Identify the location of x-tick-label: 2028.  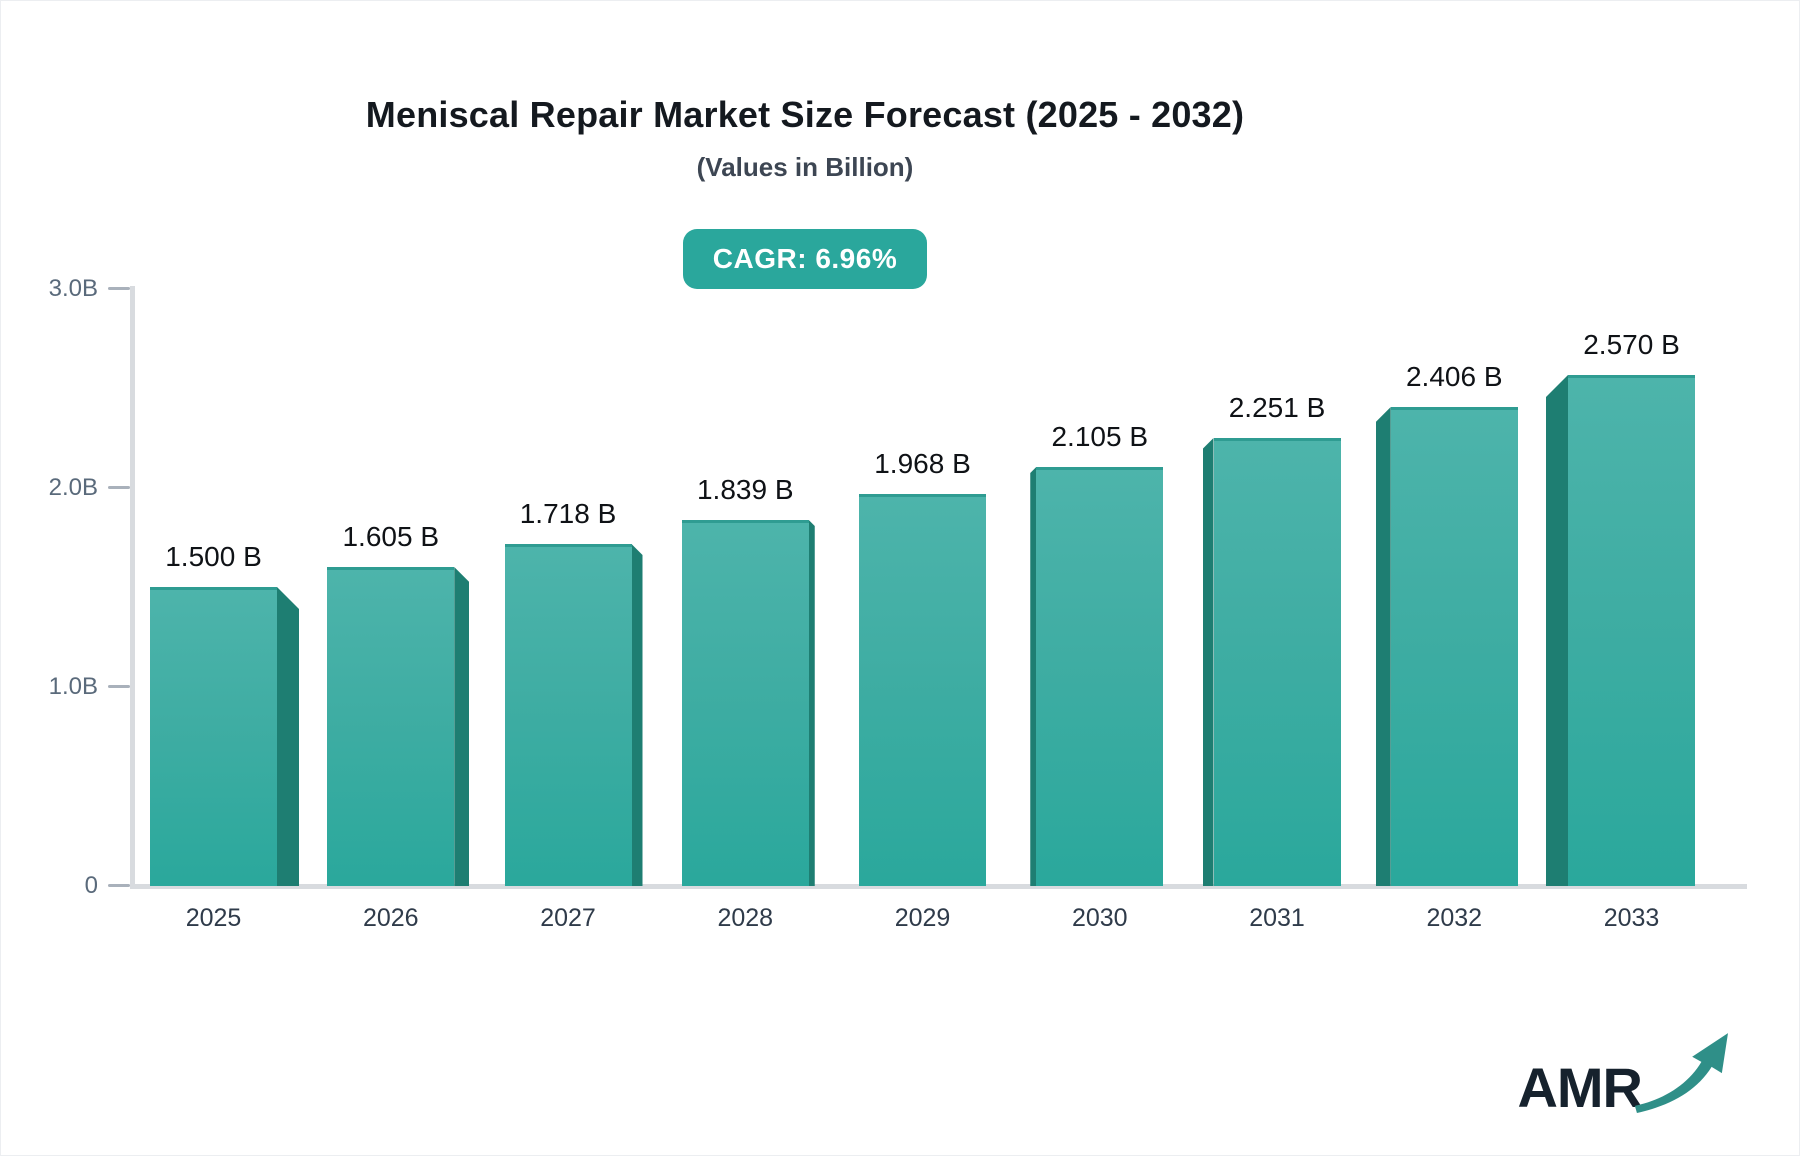
(745, 918).